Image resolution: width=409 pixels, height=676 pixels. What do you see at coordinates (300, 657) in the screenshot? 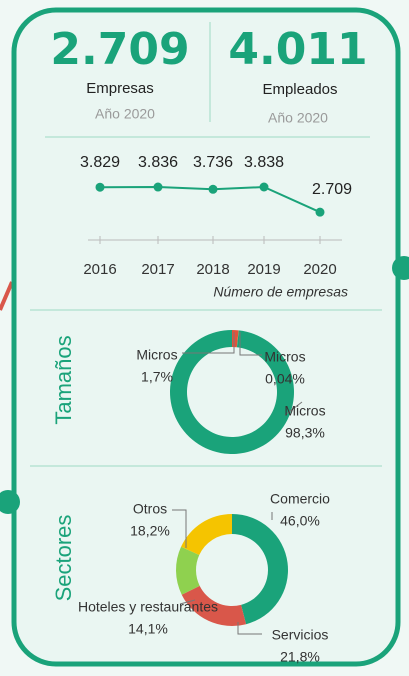
I see `value-label: 21,8%` at bounding box center [300, 657].